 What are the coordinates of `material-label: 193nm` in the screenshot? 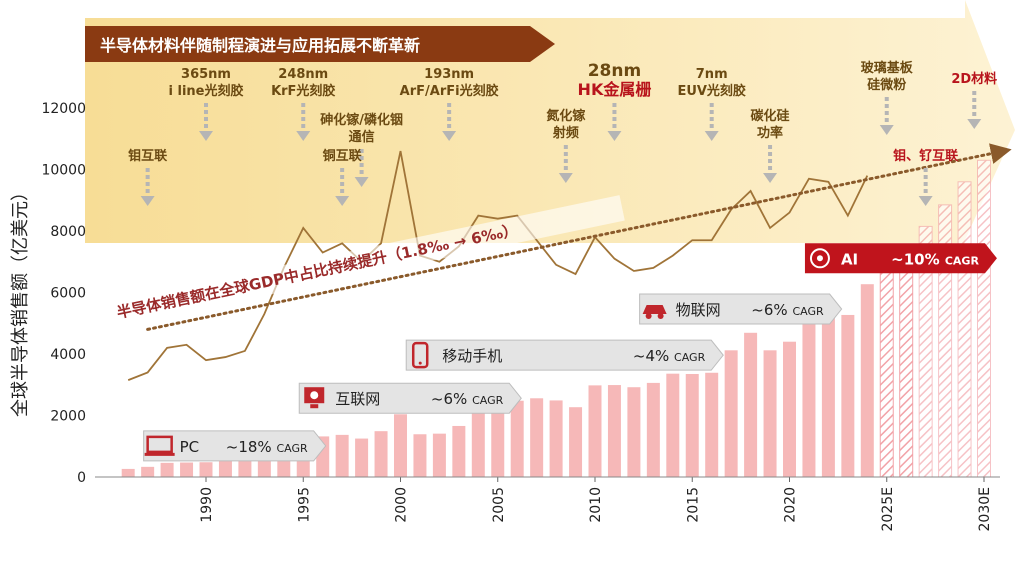 It's located at (449, 74).